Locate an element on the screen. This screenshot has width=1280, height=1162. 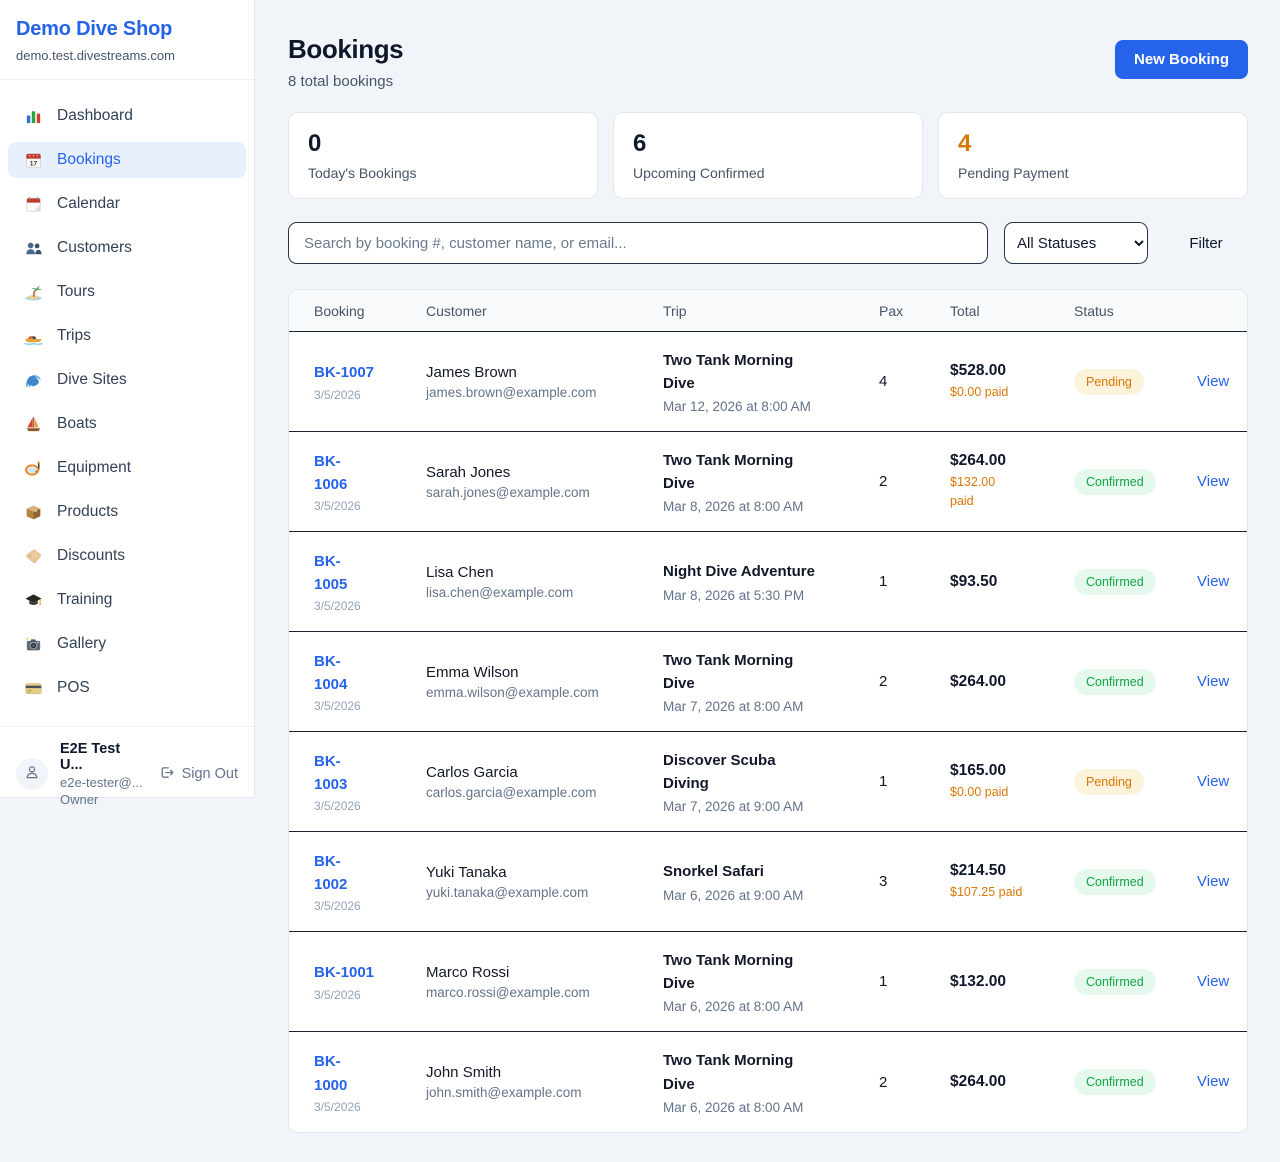
total-cell: $93.50 is located at coordinates (1012, 582).